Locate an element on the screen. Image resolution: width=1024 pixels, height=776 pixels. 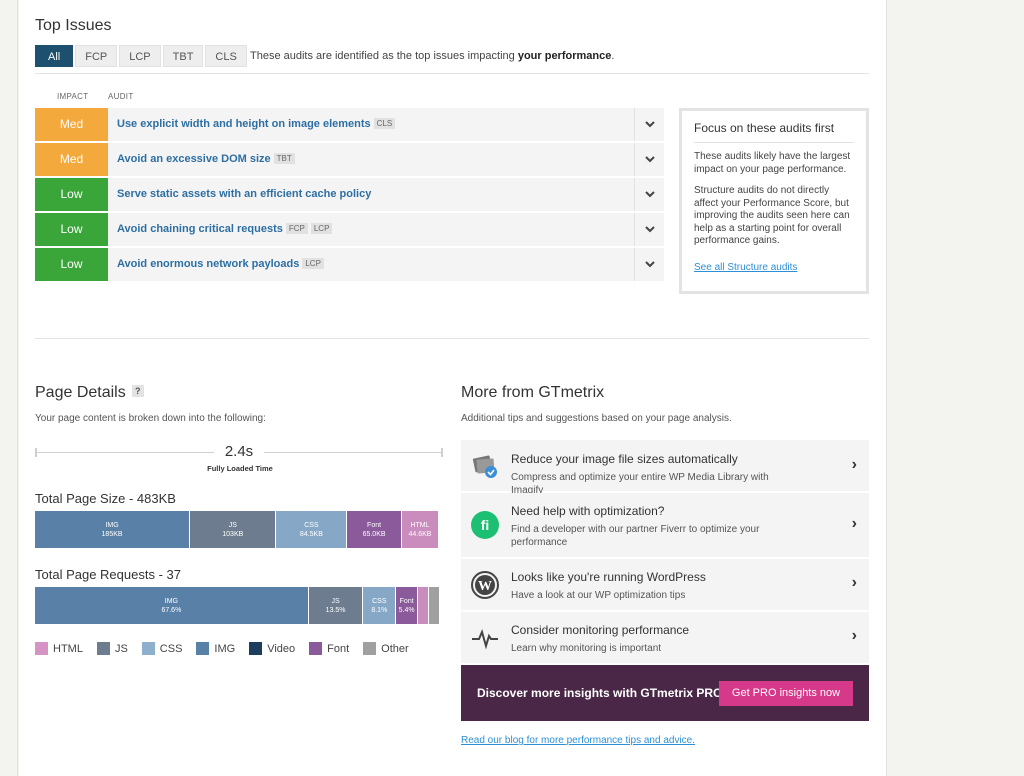
page-background-right is located at coordinates (955, 388).